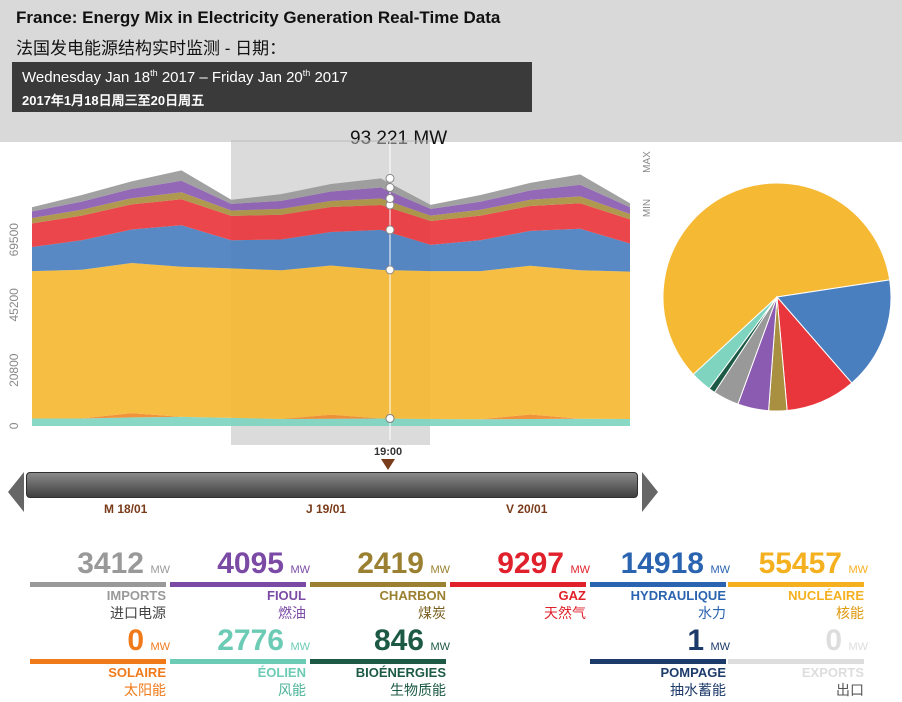  Describe the element at coordinates (650, 492) in the screenshot. I see `timeline-next-arrow-icon` at that location.